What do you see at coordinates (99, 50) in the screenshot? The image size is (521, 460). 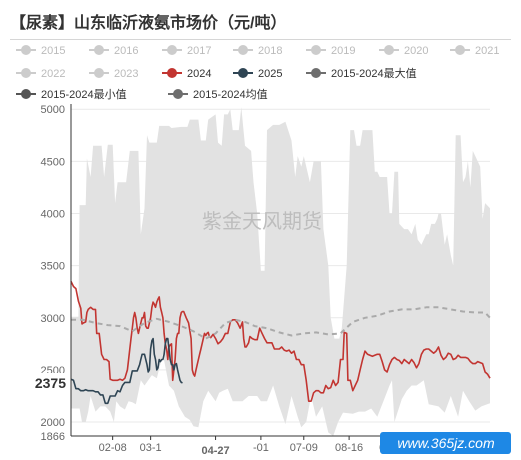 I see `legend-item-1-marker` at bounding box center [99, 50].